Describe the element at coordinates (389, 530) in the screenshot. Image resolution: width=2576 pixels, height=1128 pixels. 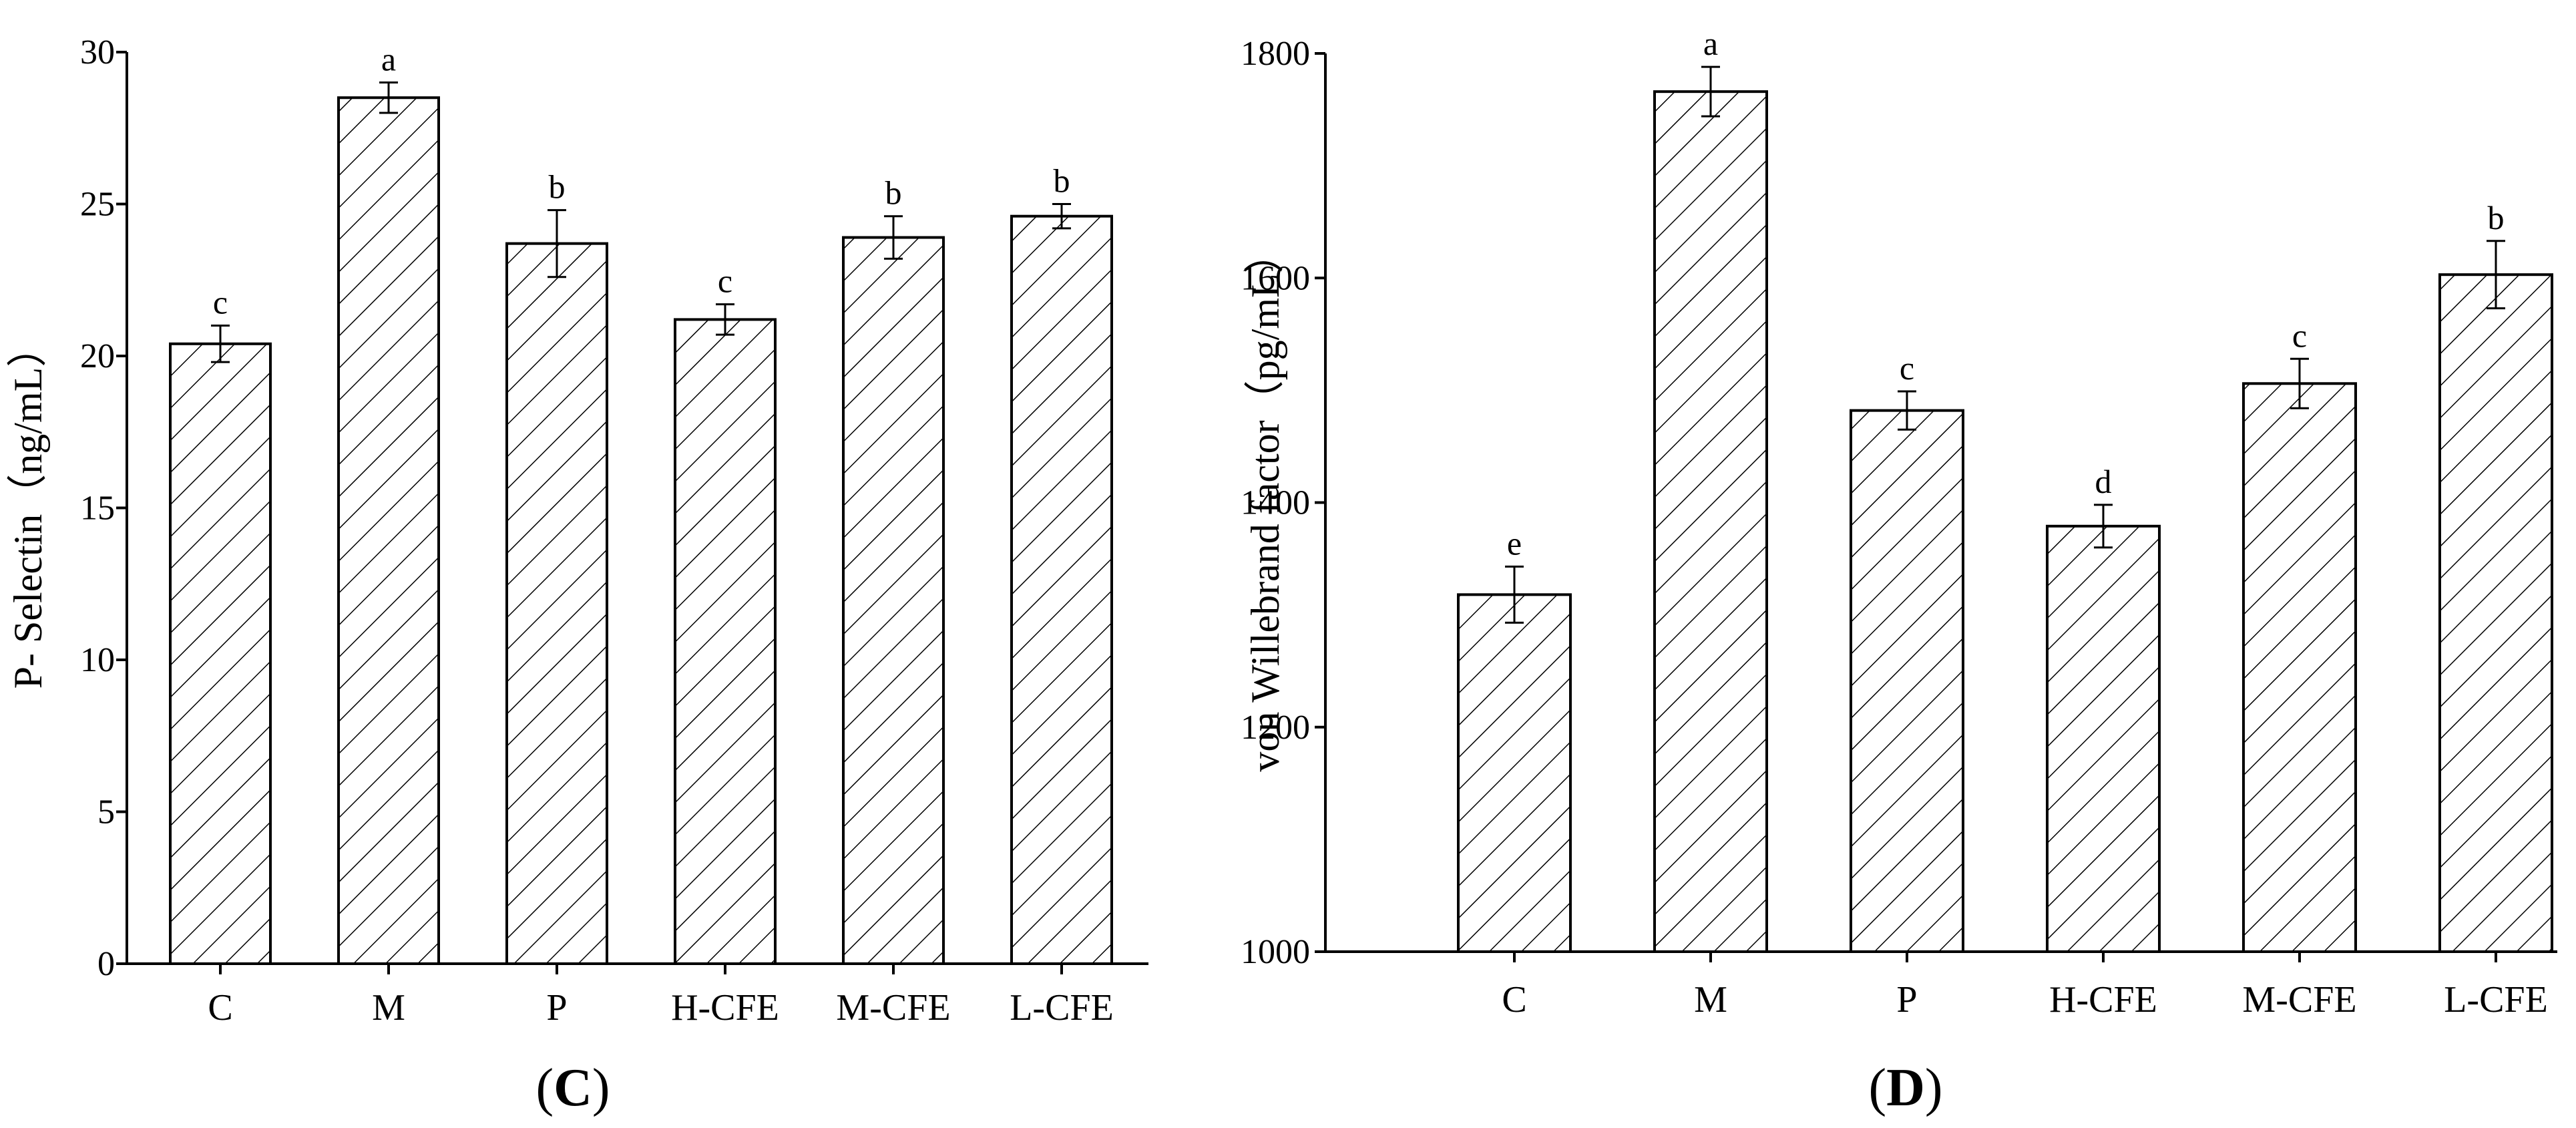
I see `panel-c-bar-m` at that location.